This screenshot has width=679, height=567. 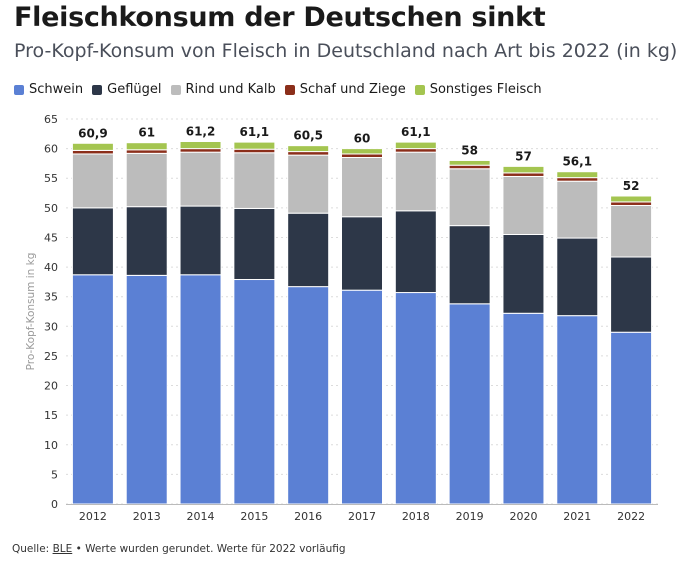 I want to click on total-label: 60,9, so click(x=93, y=133).